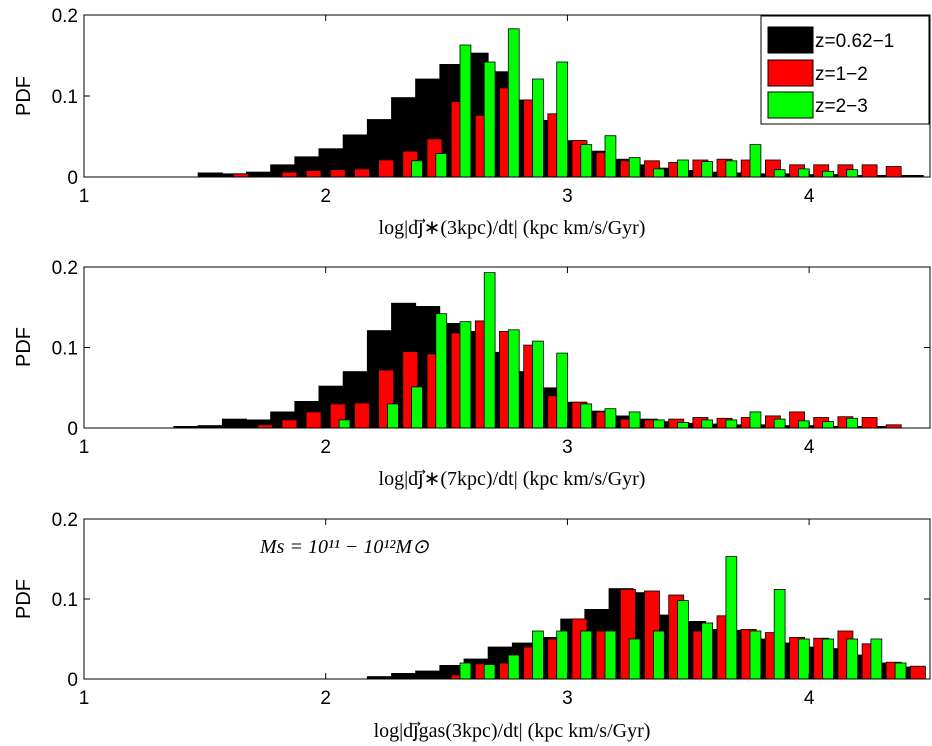 The width and height of the screenshot is (932, 746). I want to click on panel-1-ylabel: PDF, so click(24, 96).